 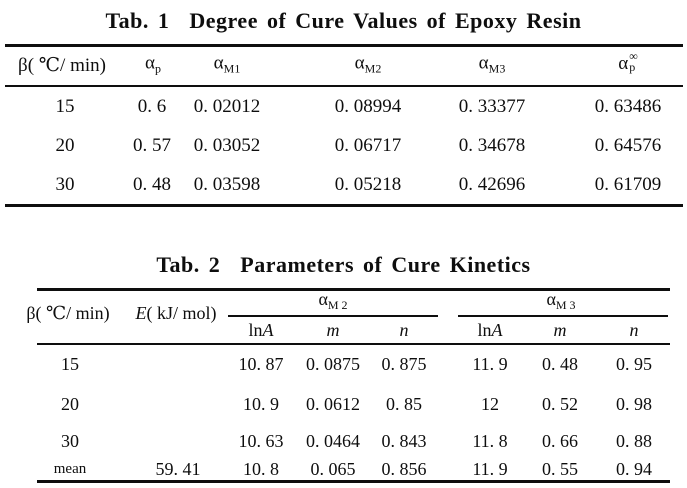 I want to click on table-cell: 10. 8, so click(x=261, y=469).